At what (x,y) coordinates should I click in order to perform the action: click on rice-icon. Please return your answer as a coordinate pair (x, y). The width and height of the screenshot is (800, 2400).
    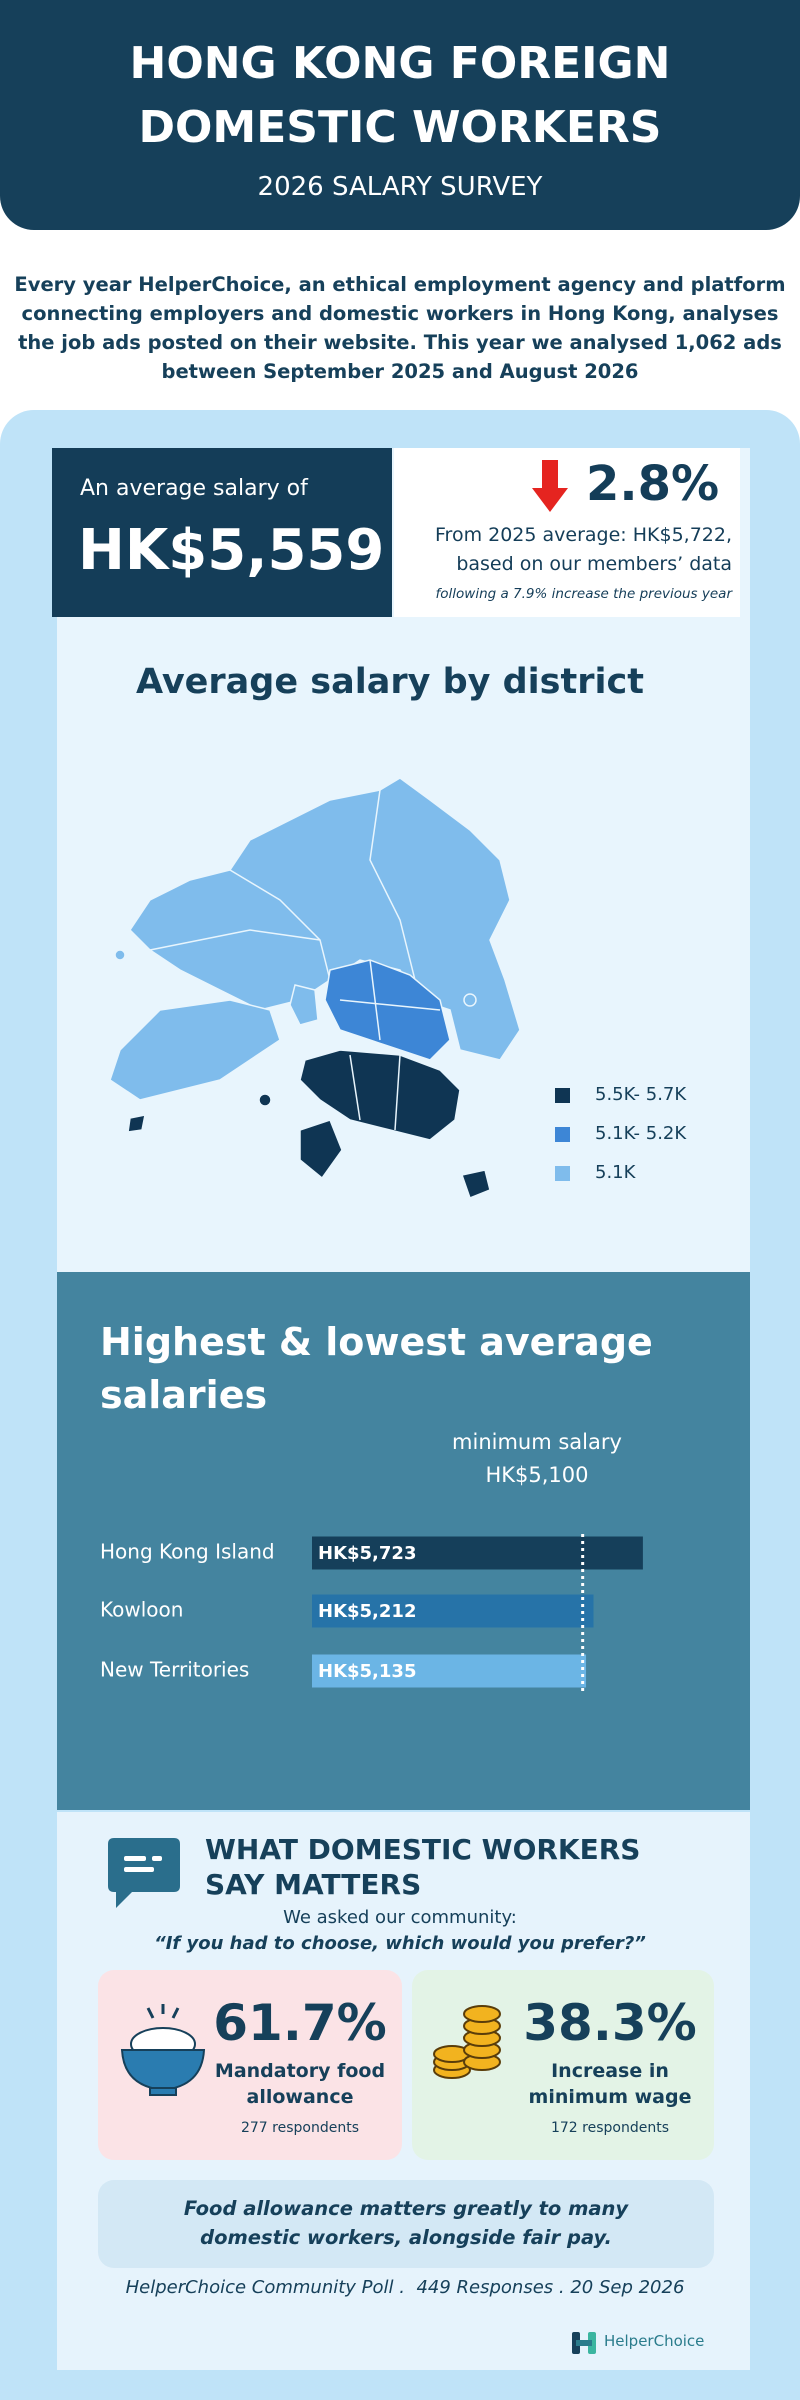
    Looking at the image, I should click on (163, 2050).